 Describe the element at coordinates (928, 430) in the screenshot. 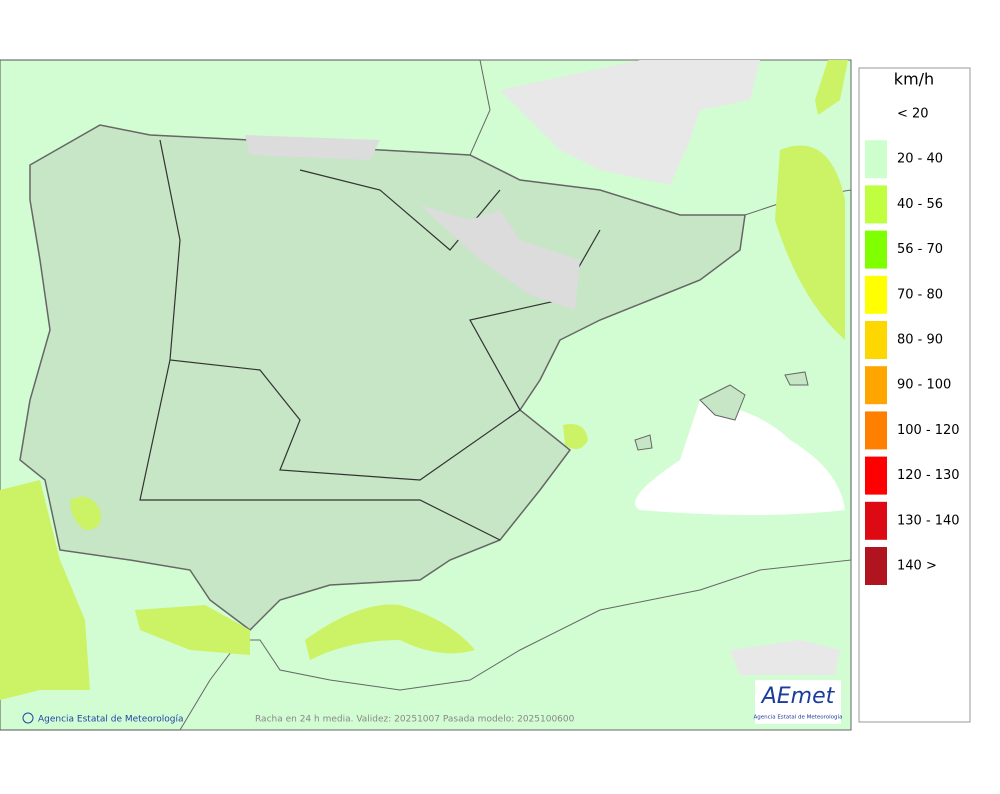

I see `legend-label: 100 - 120` at that location.